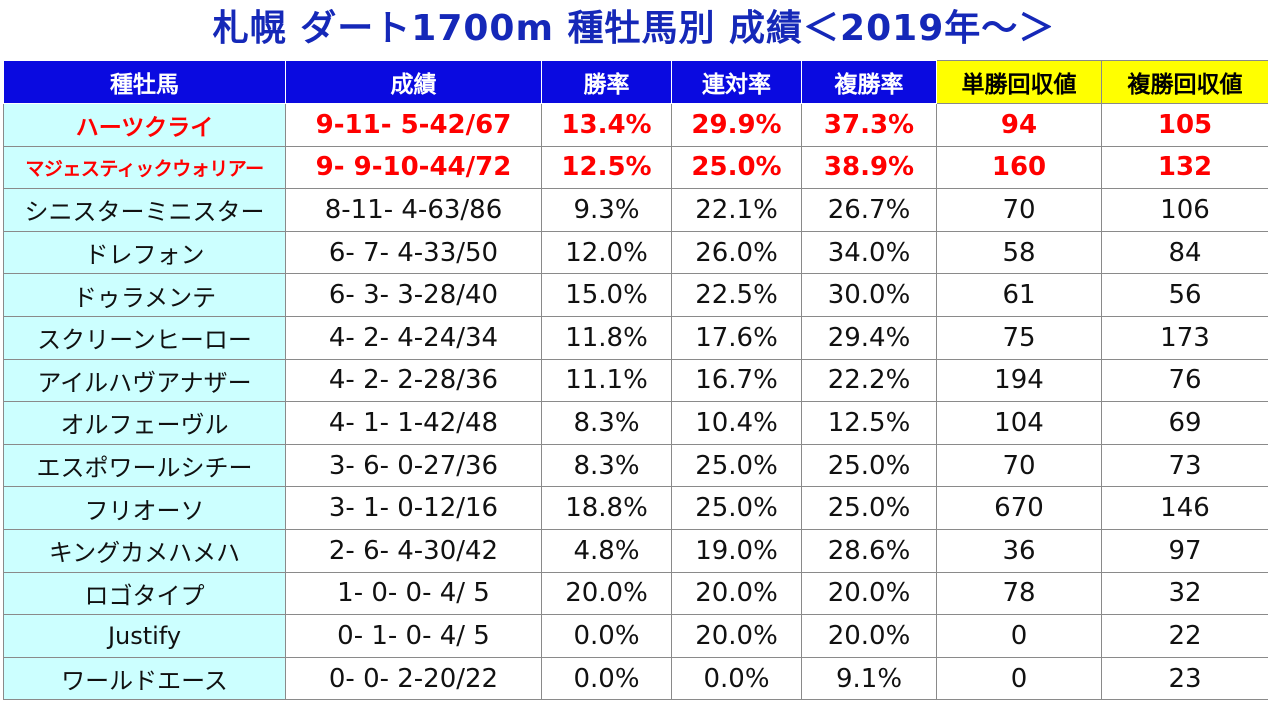  What do you see at coordinates (736, 550) in the screenshot?
I see `place-rate-cell: 19.0%` at bounding box center [736, 550].